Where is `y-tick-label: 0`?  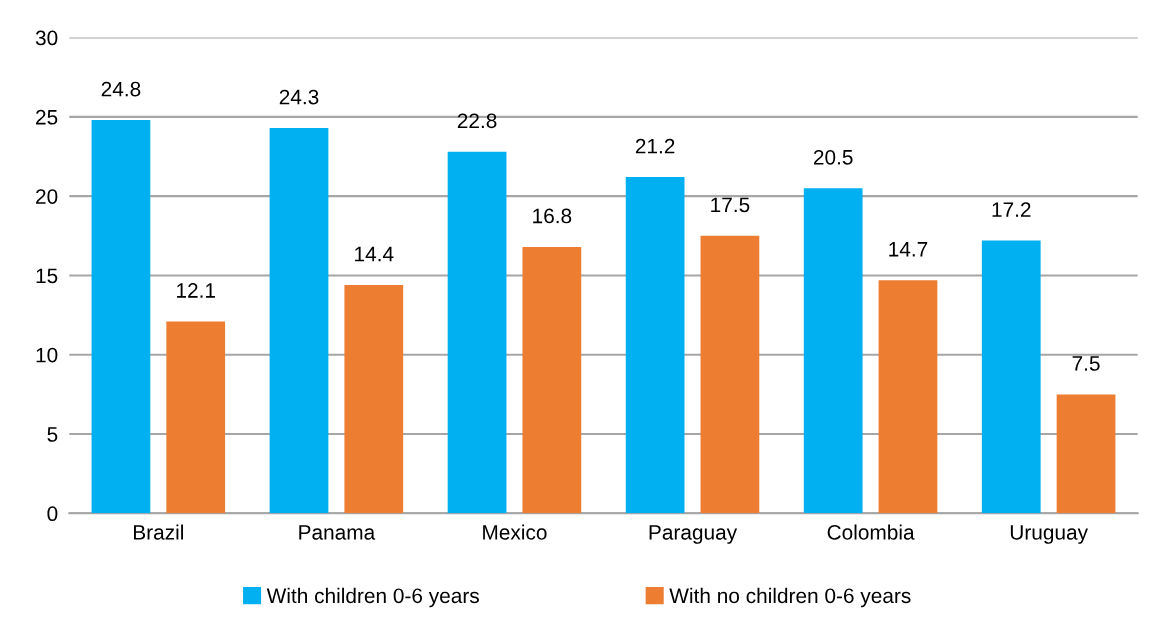
y-tick-label: 0 is located at coordinates (52, 514).